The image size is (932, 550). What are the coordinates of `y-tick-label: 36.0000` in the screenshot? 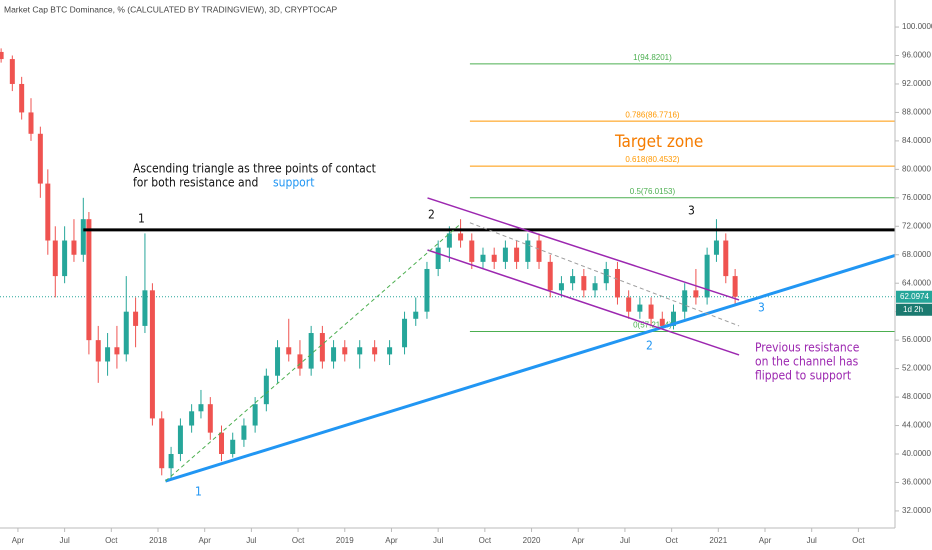 It's located at (916, 482).